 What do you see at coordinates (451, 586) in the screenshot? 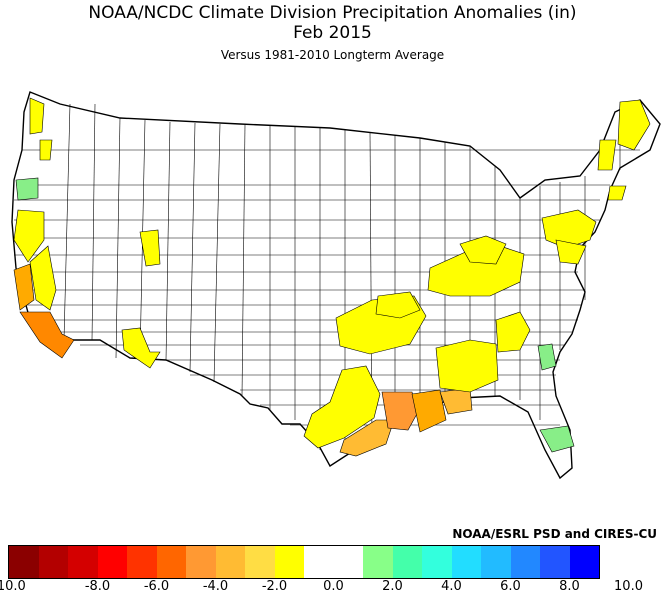
I see `legend-tick-label: 4.0` at bounding box center [451, 586].